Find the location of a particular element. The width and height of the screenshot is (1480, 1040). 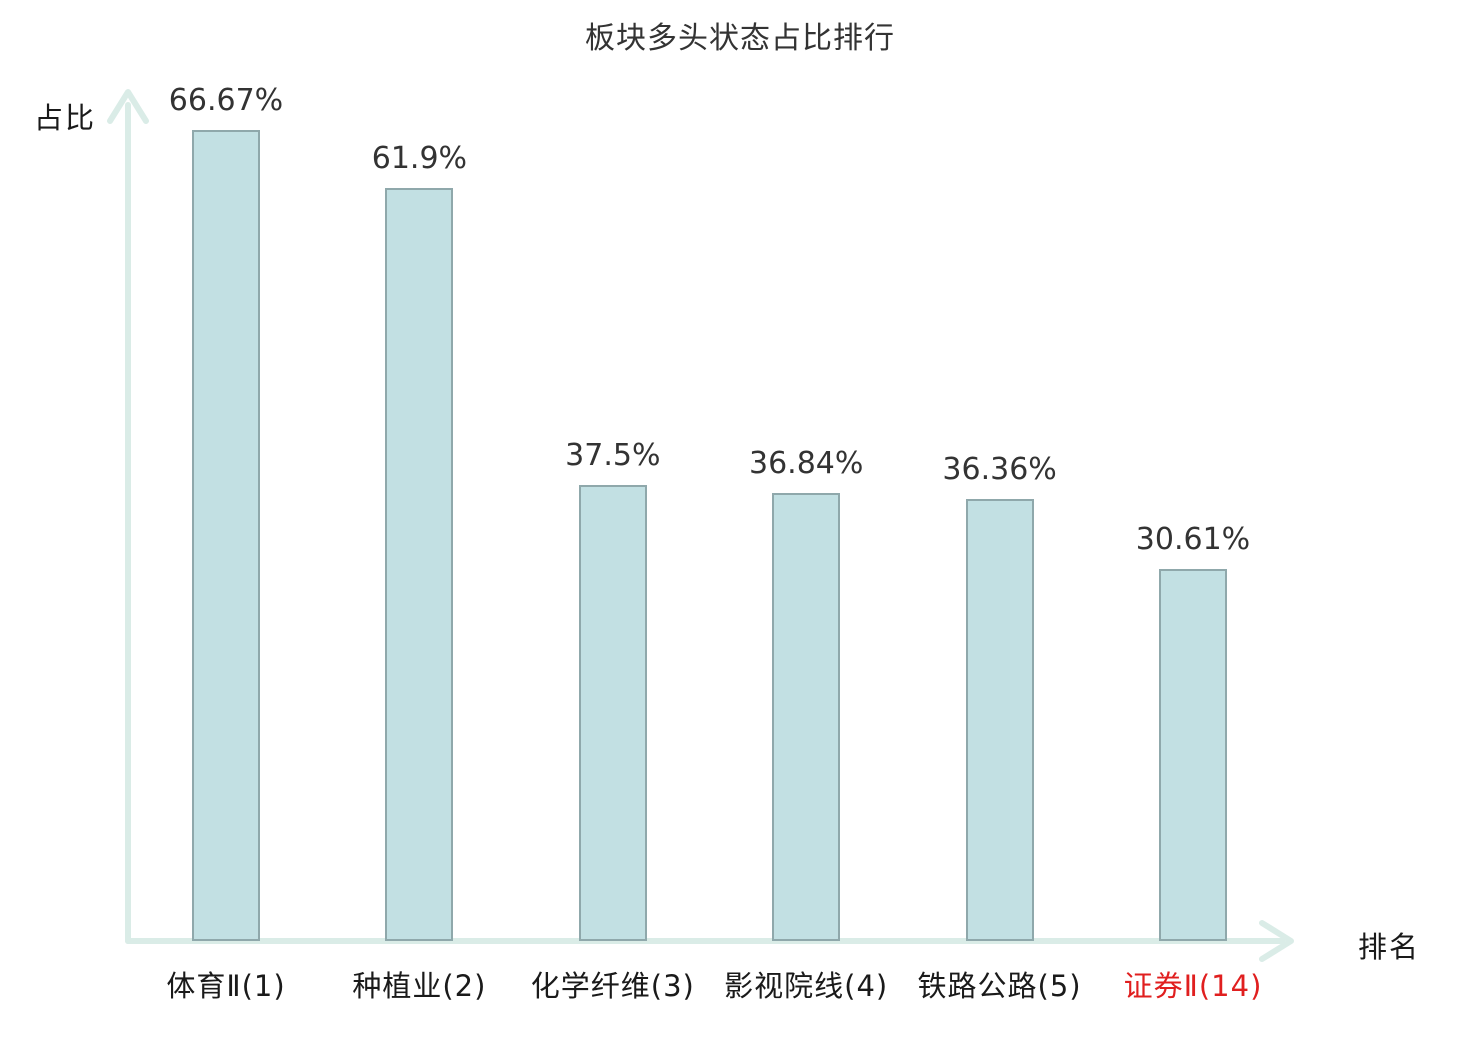

x-tick-label: 影视院线(4) is located at coordinates (806, 986).